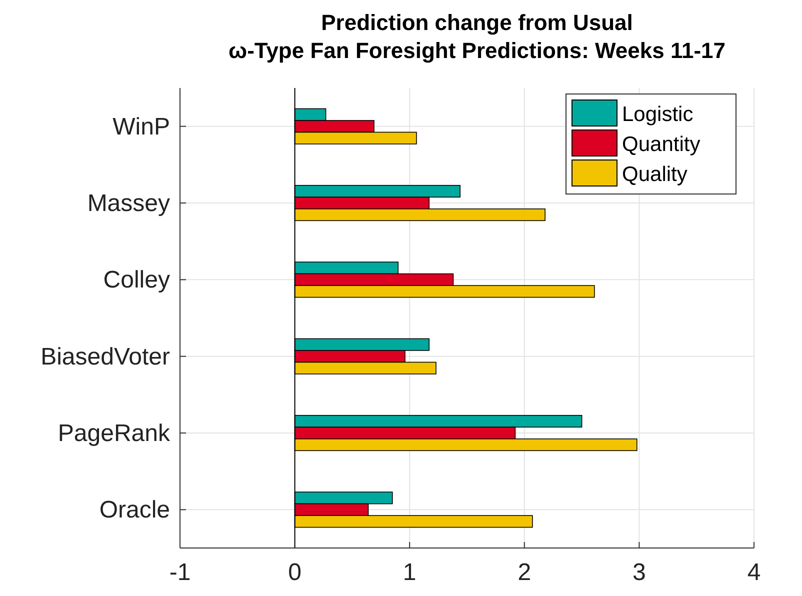  Describe the element at coordinates (134, 510) in the screenshot. I see `y-tick-label: Oracle` at that location.